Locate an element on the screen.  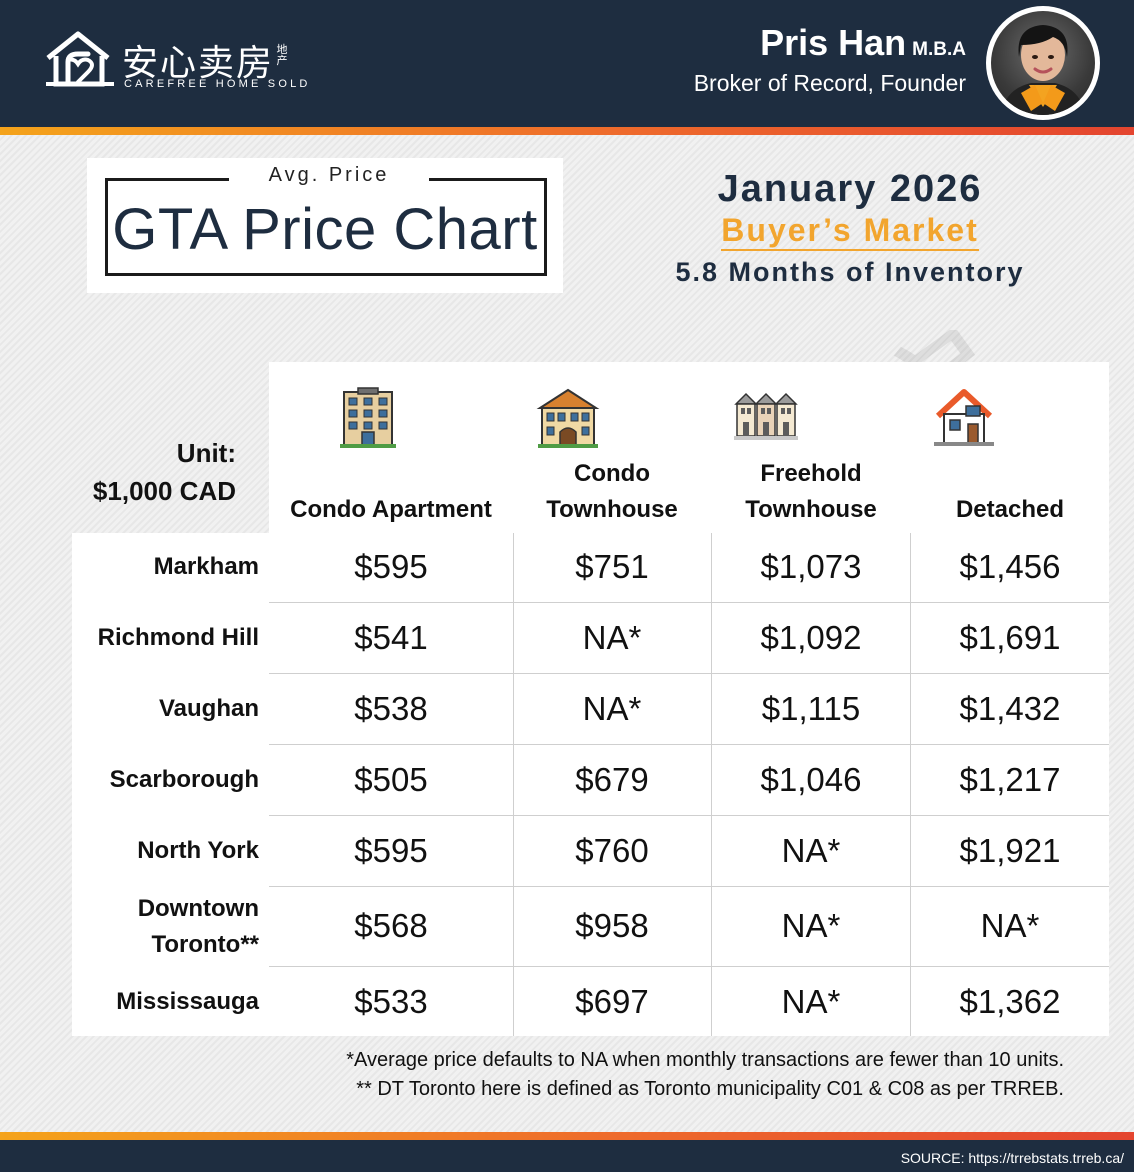
table-cell: $958 is located at coordinates (612, 925).